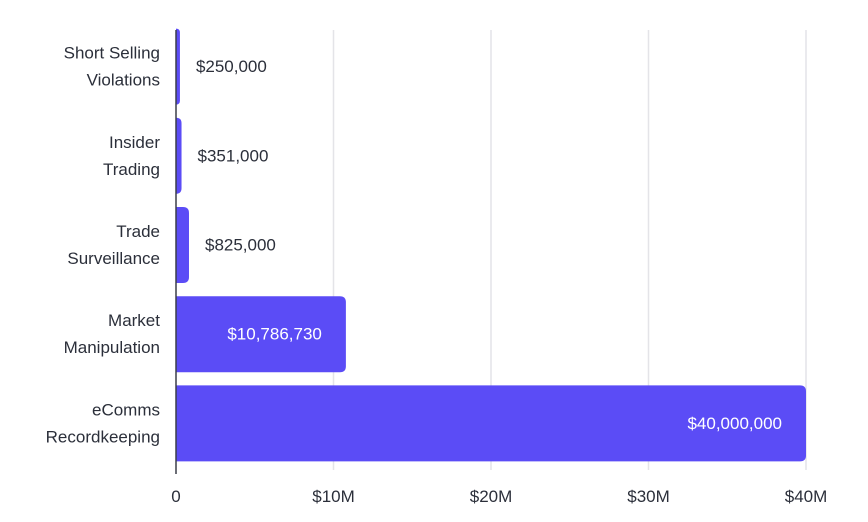  What do you see at coordinates (491, 496) in the screenshot?
I see `x-tick-label-2: $20M` at bounding box center [491, 496].